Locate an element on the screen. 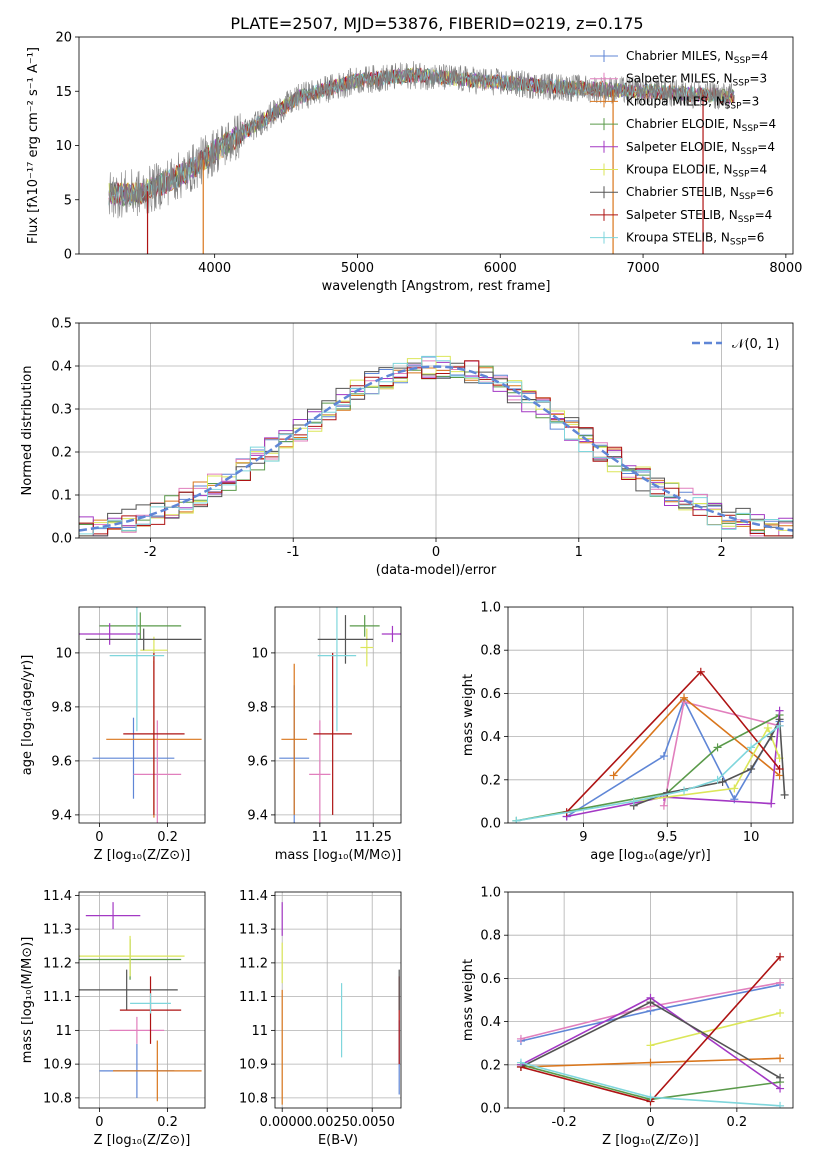 The image size is (819, 1170). x-tick-label: 7000 is located at coordinates (643, 268).